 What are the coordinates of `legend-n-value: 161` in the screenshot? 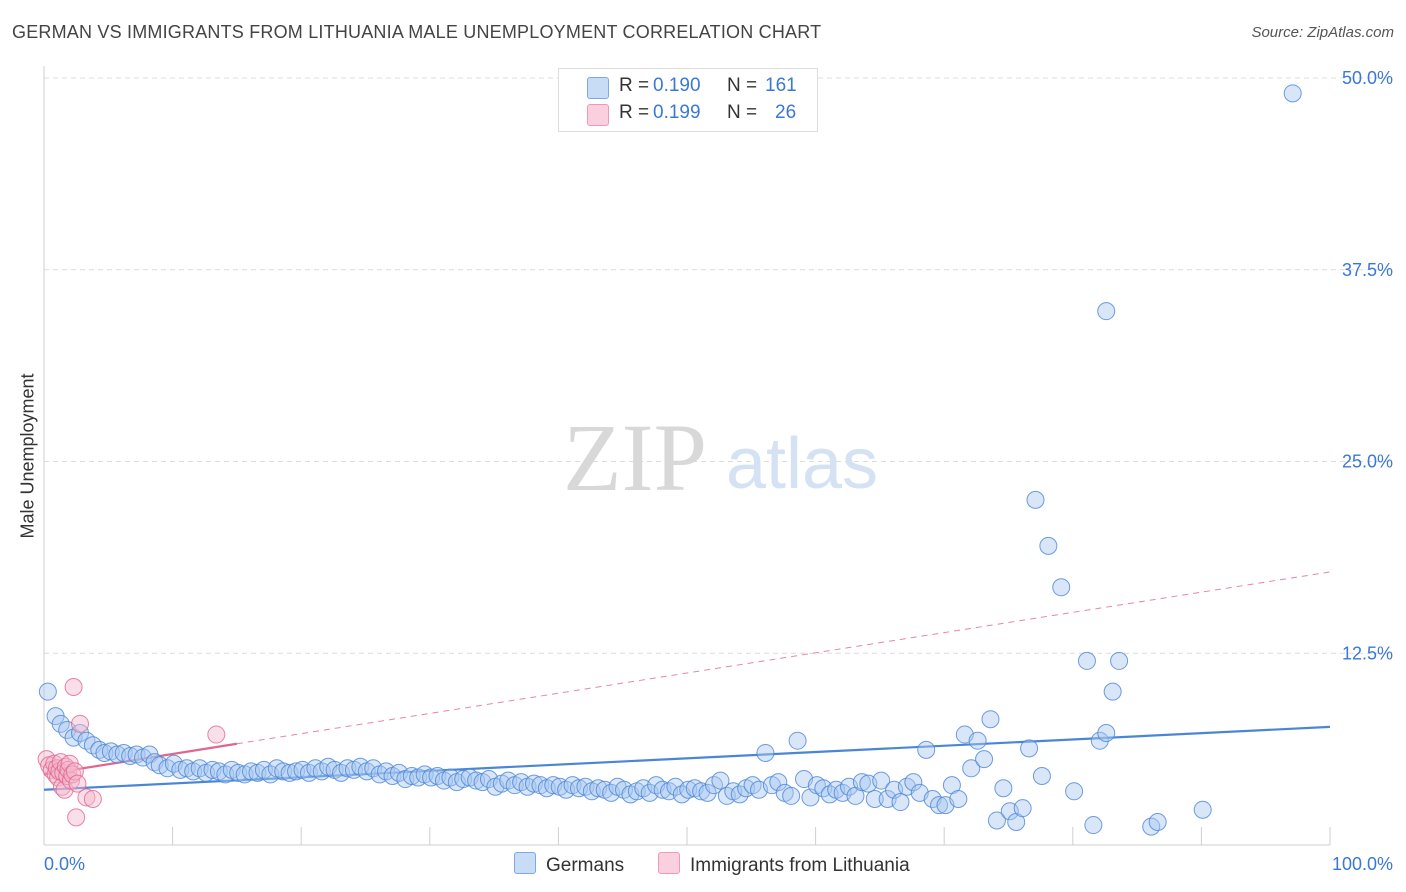 It's located at (781, 85).